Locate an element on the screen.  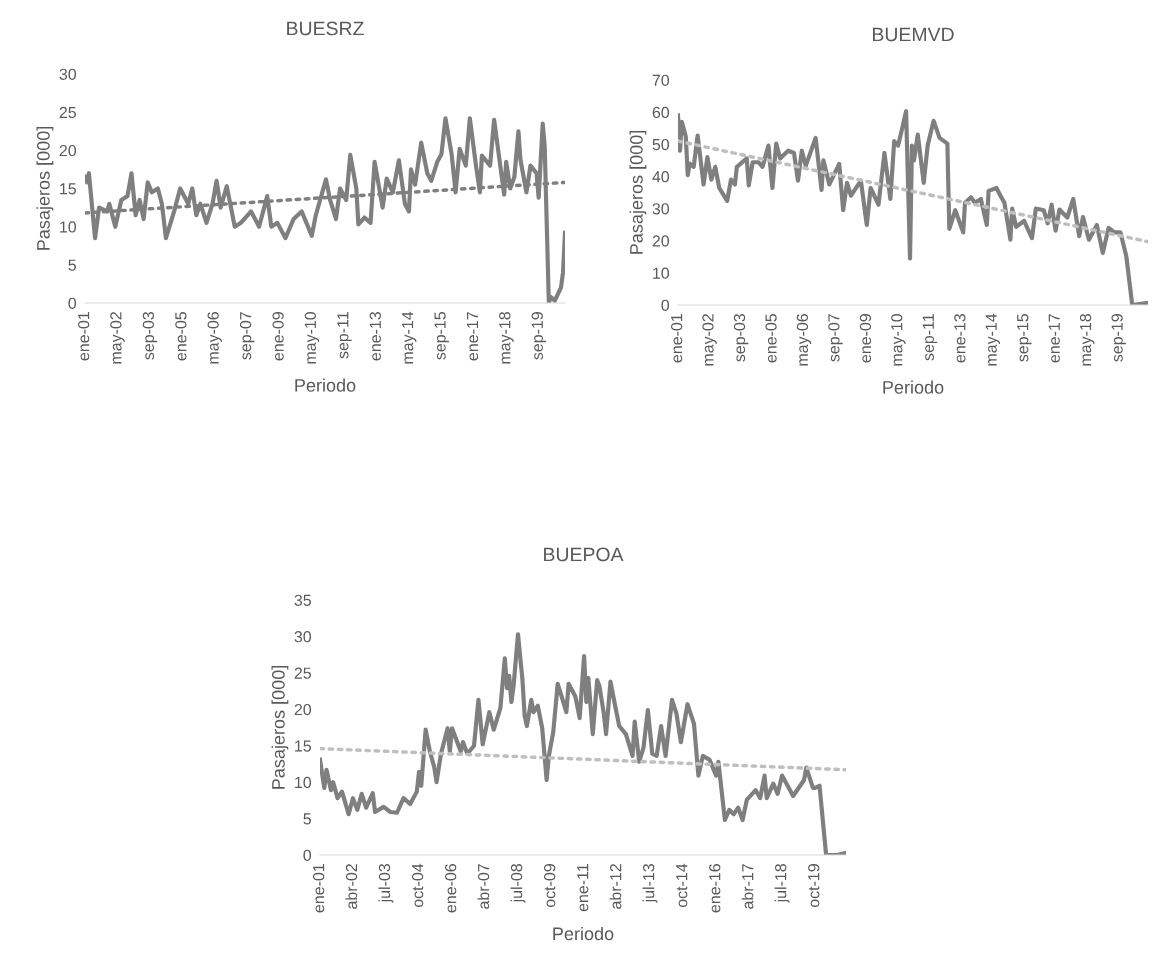
chart-title: BUESRZ is located at coordinates (325, 28).